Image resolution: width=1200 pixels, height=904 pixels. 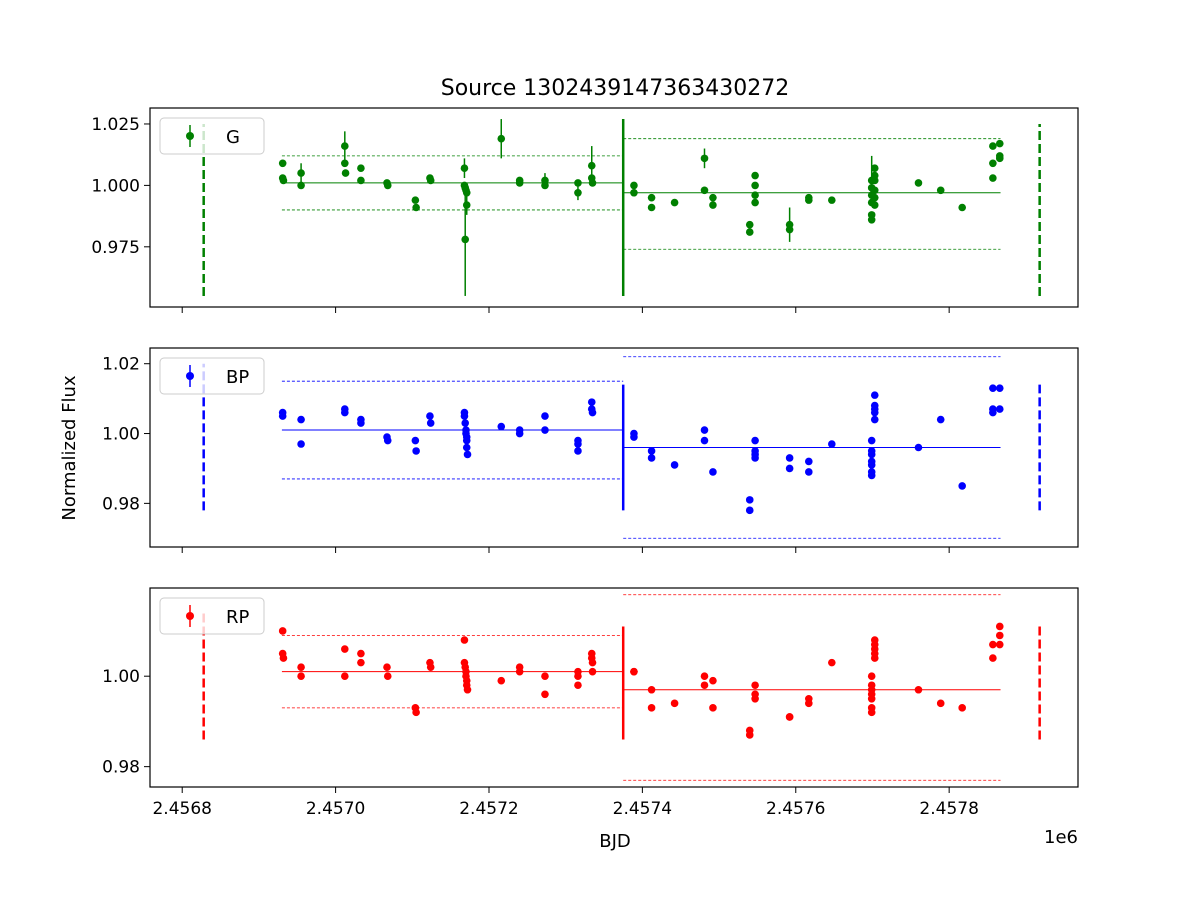 I want to click on y-tick-label: 1.000, so click(x=115, y=186).